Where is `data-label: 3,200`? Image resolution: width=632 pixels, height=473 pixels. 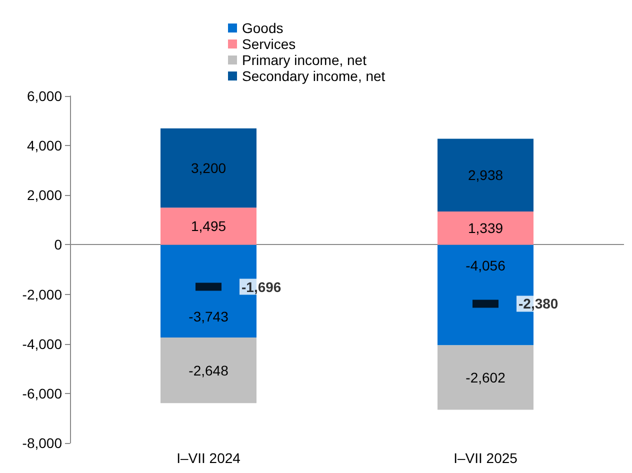
data-label: 3,200 is located at coordinates (208, 168).